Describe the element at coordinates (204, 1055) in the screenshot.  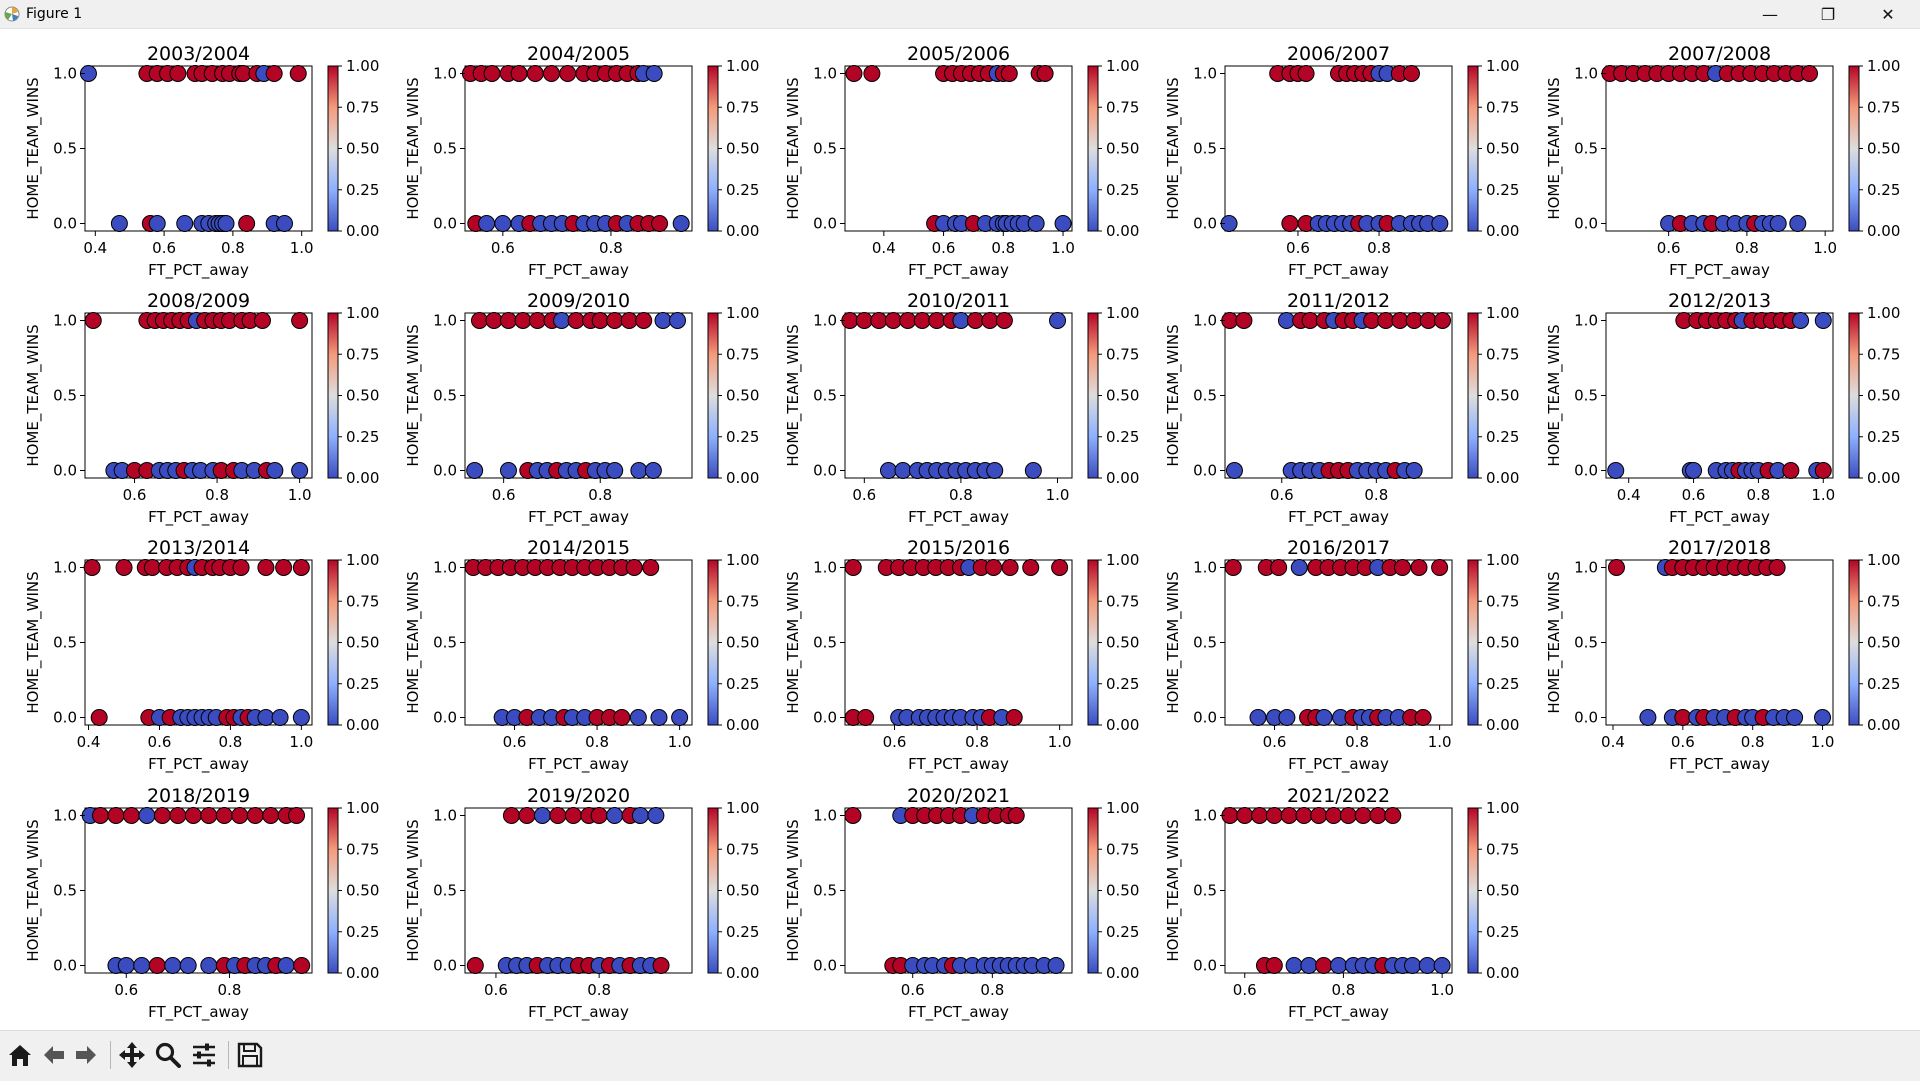
I see `configure-subplots-icon` at that location.